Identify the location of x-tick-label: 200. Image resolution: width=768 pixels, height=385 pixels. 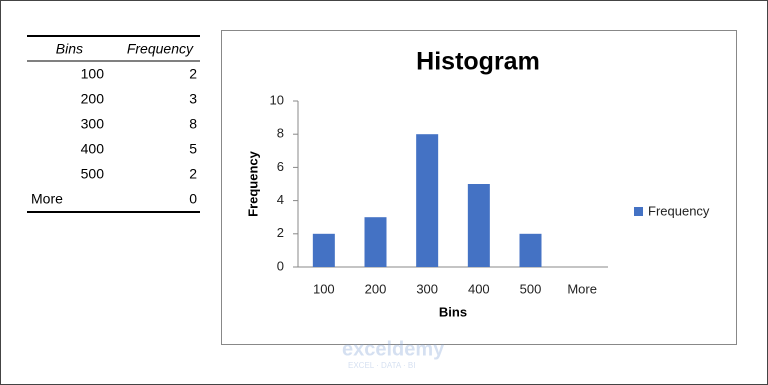
(376, 288).